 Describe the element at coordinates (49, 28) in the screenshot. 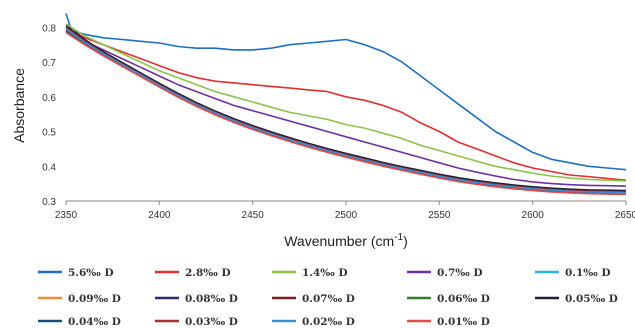

I see `y-tick-label: 0.8` at that location.